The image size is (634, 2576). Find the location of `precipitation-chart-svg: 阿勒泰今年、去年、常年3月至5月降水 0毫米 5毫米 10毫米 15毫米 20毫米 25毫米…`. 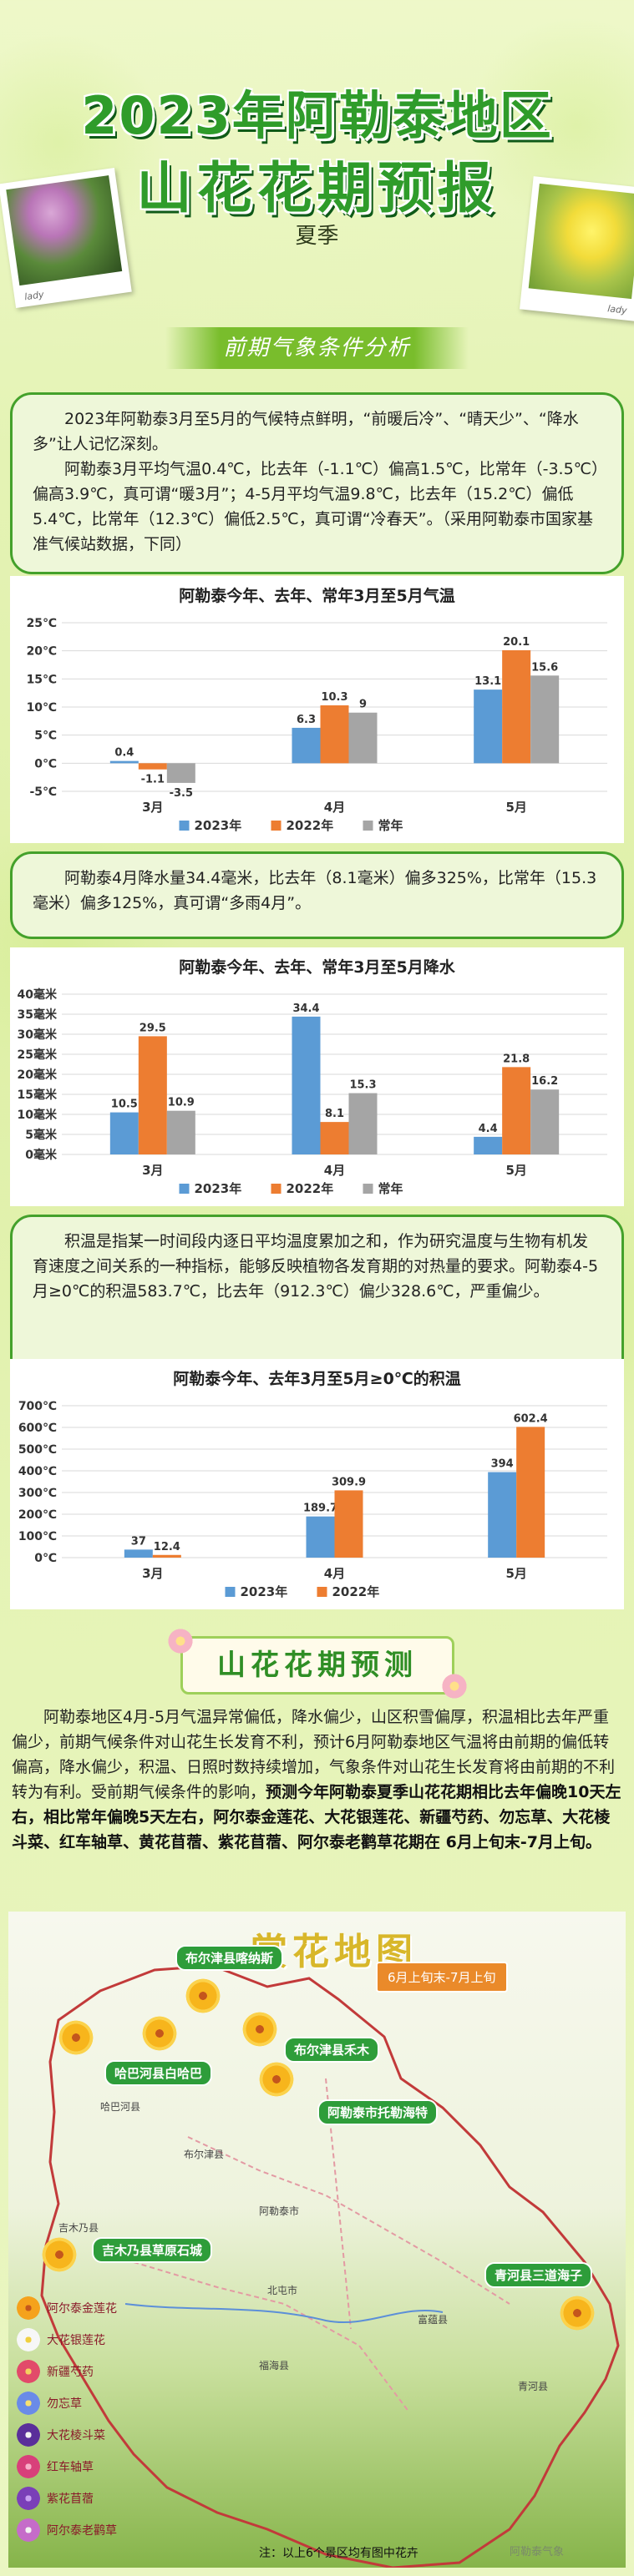

precipitation-chart-svg: 阿勒泰今年、去年、常年3月至5月降水 0毫米 5毫米 10毫米 15毫米 20毫米 25毫米… is located at coordinates (312, 1076).